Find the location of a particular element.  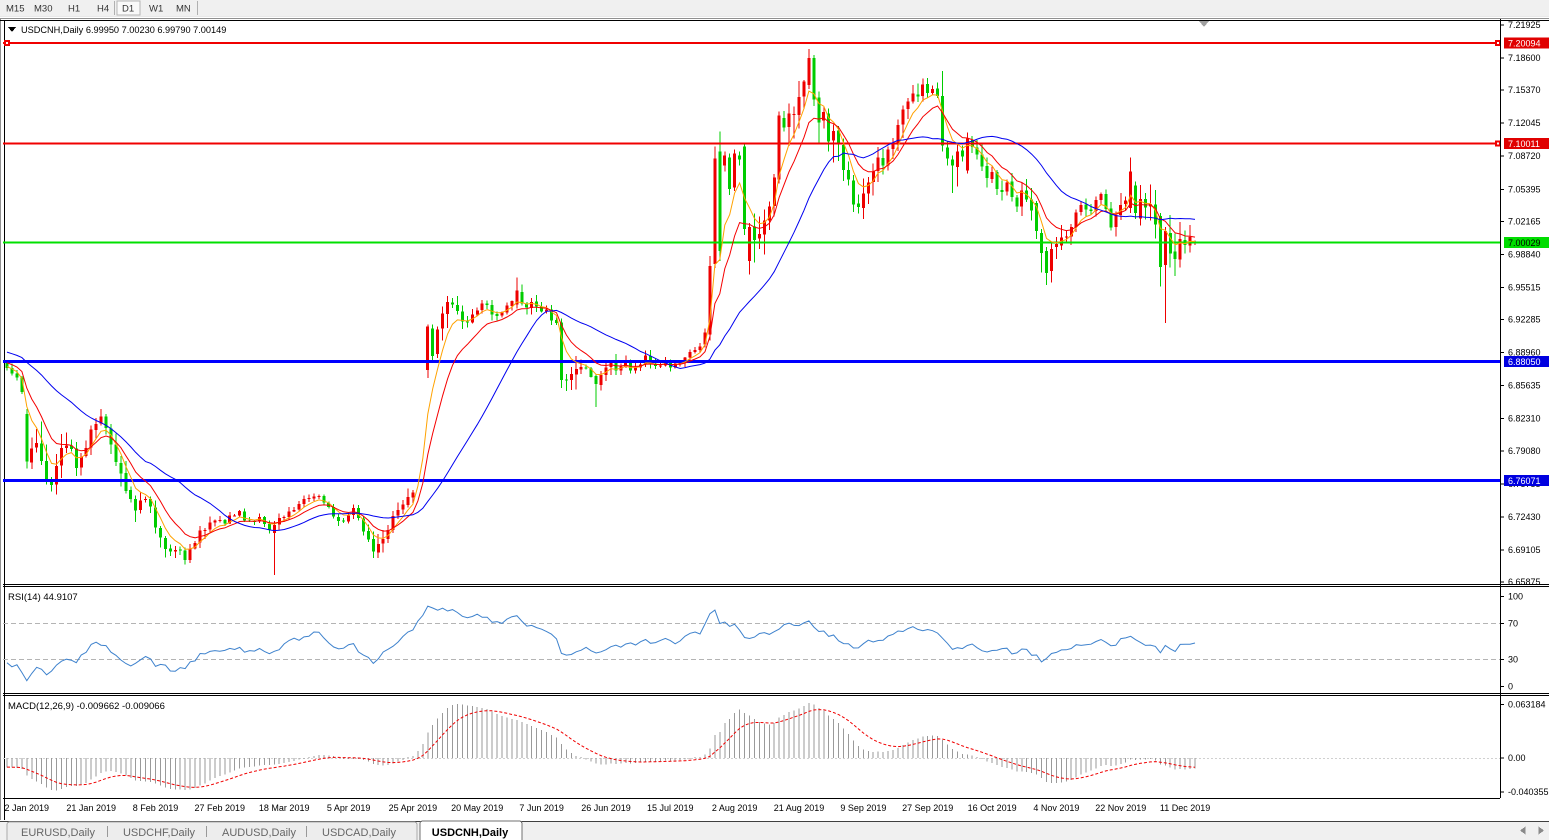

svg-text: AUDUSD,Daily is located at coordinates (259, 833).